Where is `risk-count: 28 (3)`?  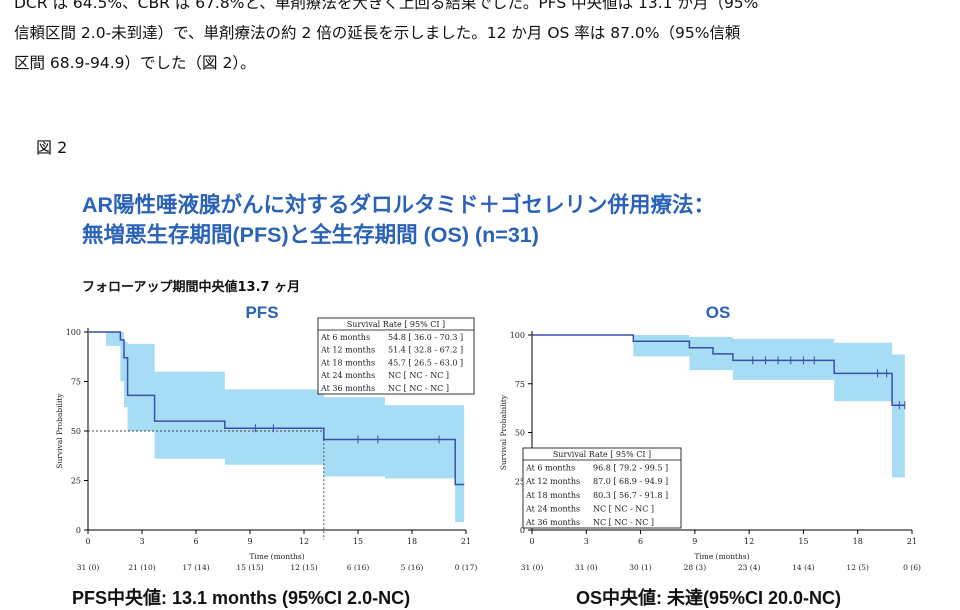
risk-count: 28 (3) is located at coordinates (695, 567).